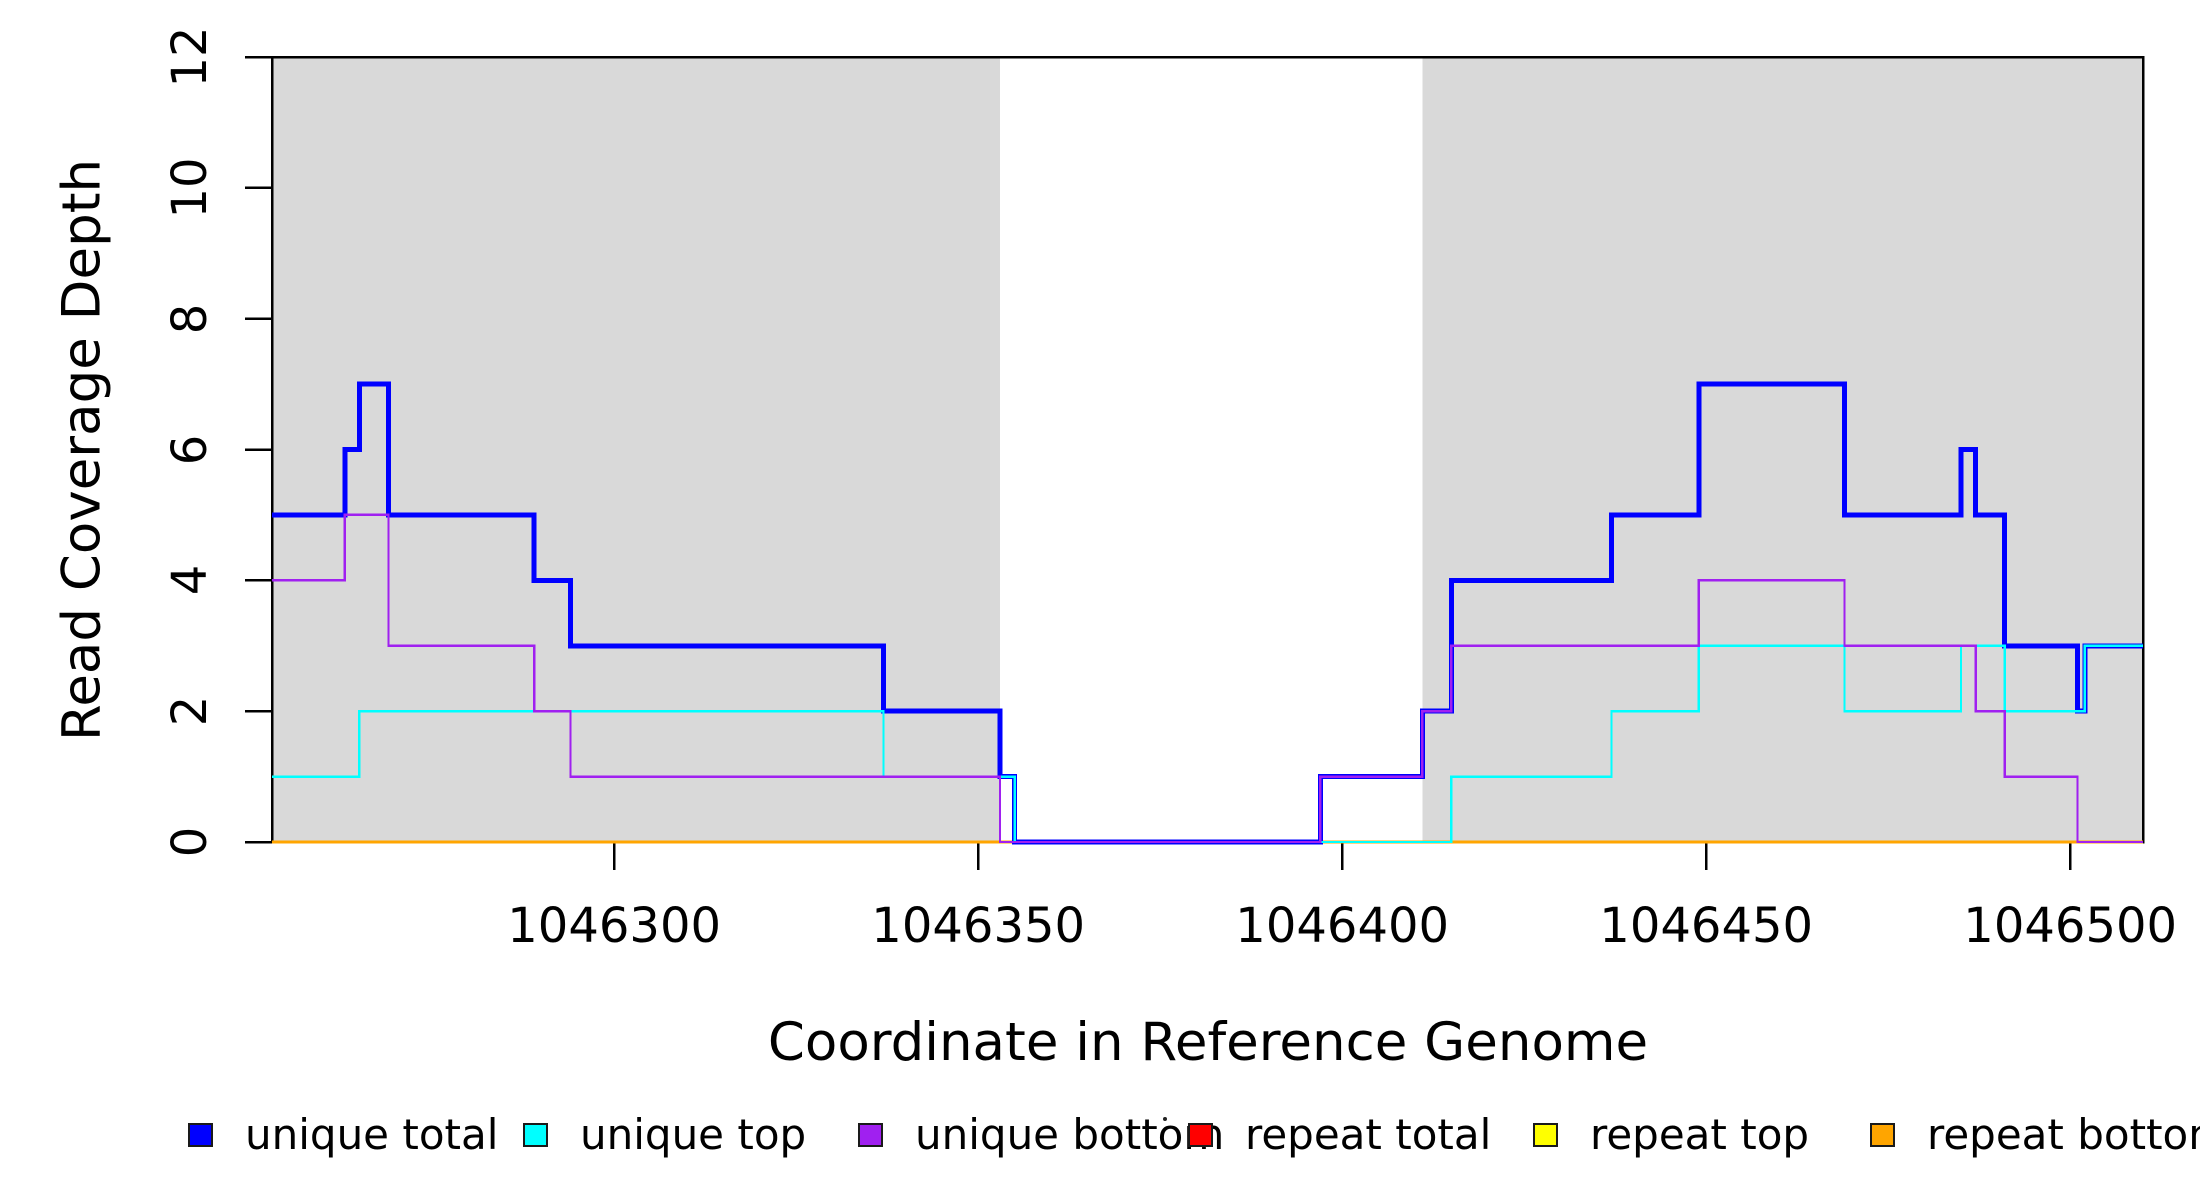  I want to click on stray-dot, so click(1165, 1119).